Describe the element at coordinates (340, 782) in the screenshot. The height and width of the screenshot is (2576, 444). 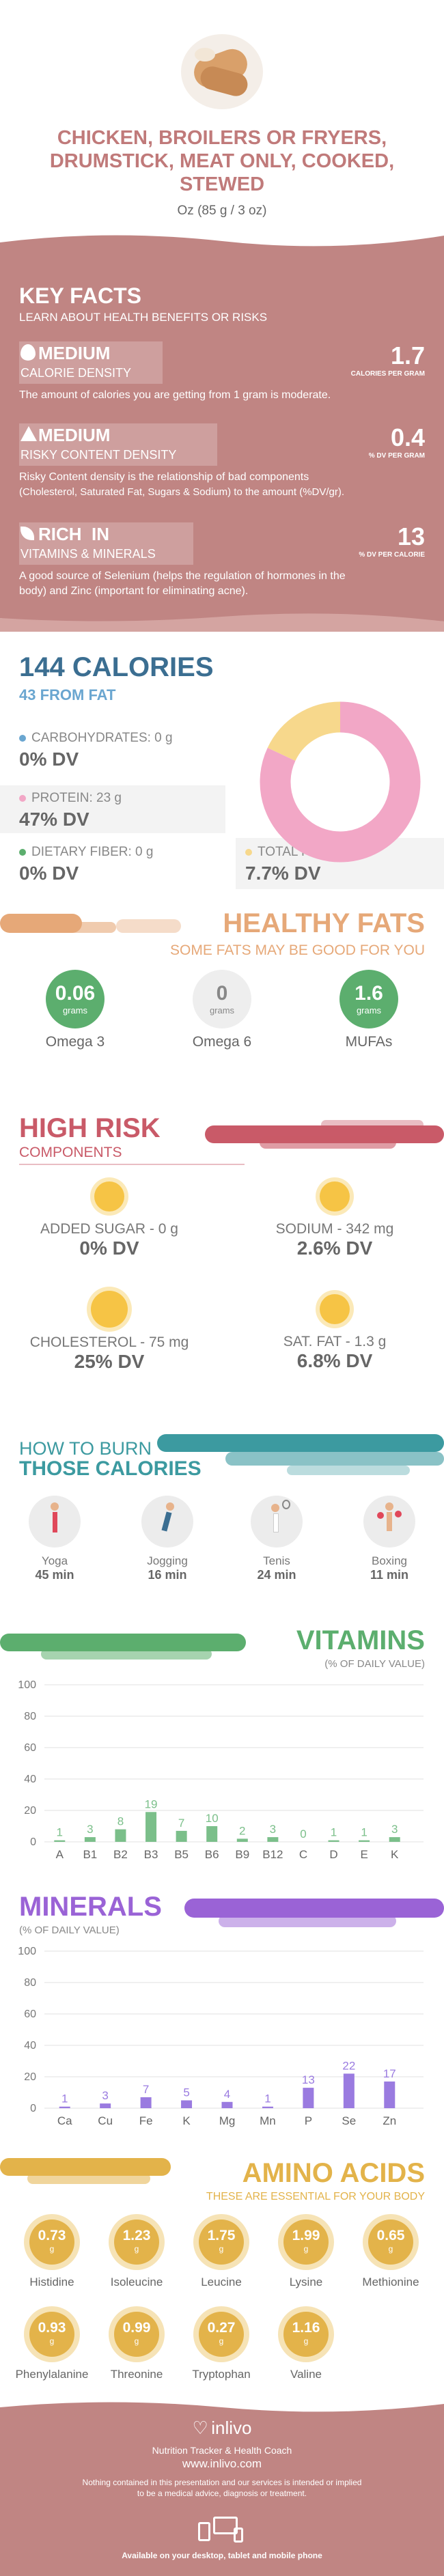
I see `calories-donut-chart` at that location.